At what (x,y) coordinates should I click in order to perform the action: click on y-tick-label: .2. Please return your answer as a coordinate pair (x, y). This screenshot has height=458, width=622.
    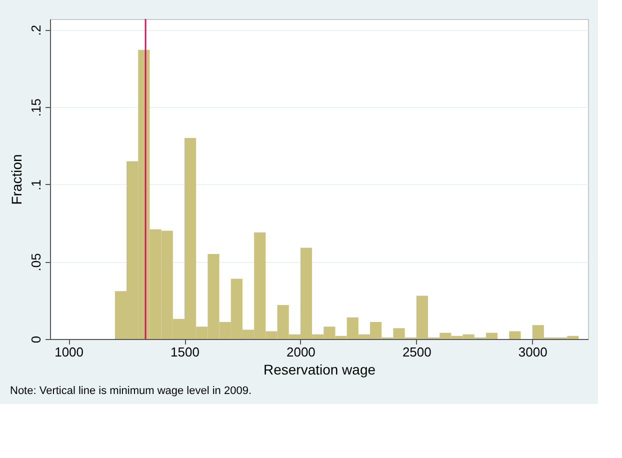
    Looking at the image, I should click on (36, 30).